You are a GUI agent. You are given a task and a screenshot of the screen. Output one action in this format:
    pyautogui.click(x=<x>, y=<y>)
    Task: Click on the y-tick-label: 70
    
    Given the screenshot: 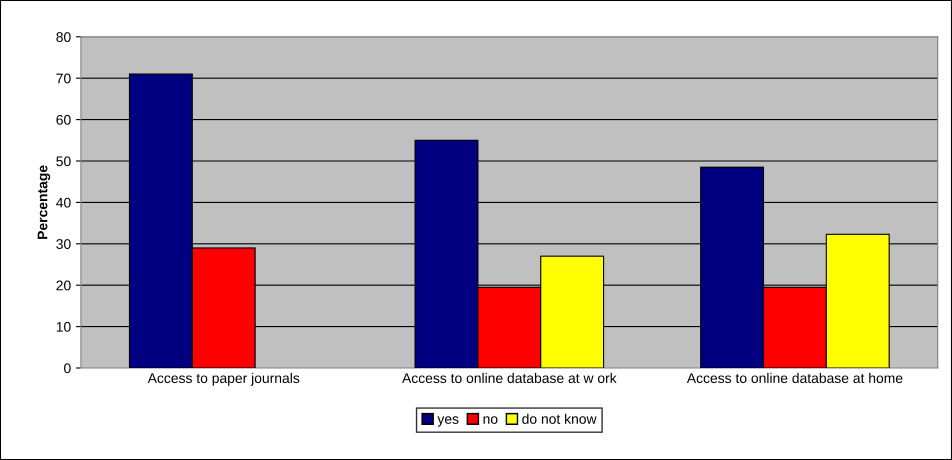 What is the action you would take?
    pyautogui.click(x=63, y=79)
    